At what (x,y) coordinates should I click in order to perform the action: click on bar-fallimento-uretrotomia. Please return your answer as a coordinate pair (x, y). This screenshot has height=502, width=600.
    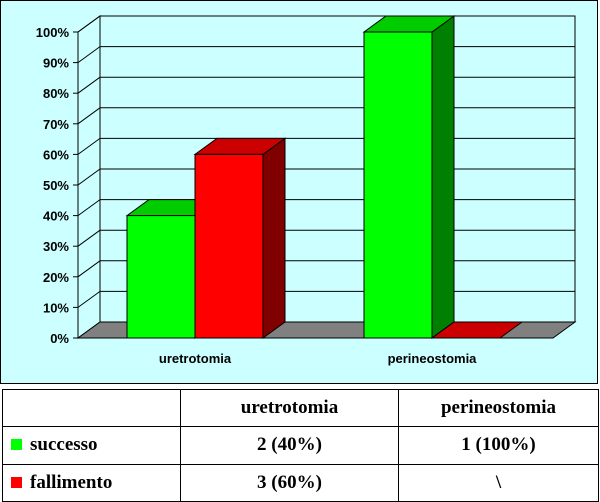
    Looking at the image, I should click on (229, 246).